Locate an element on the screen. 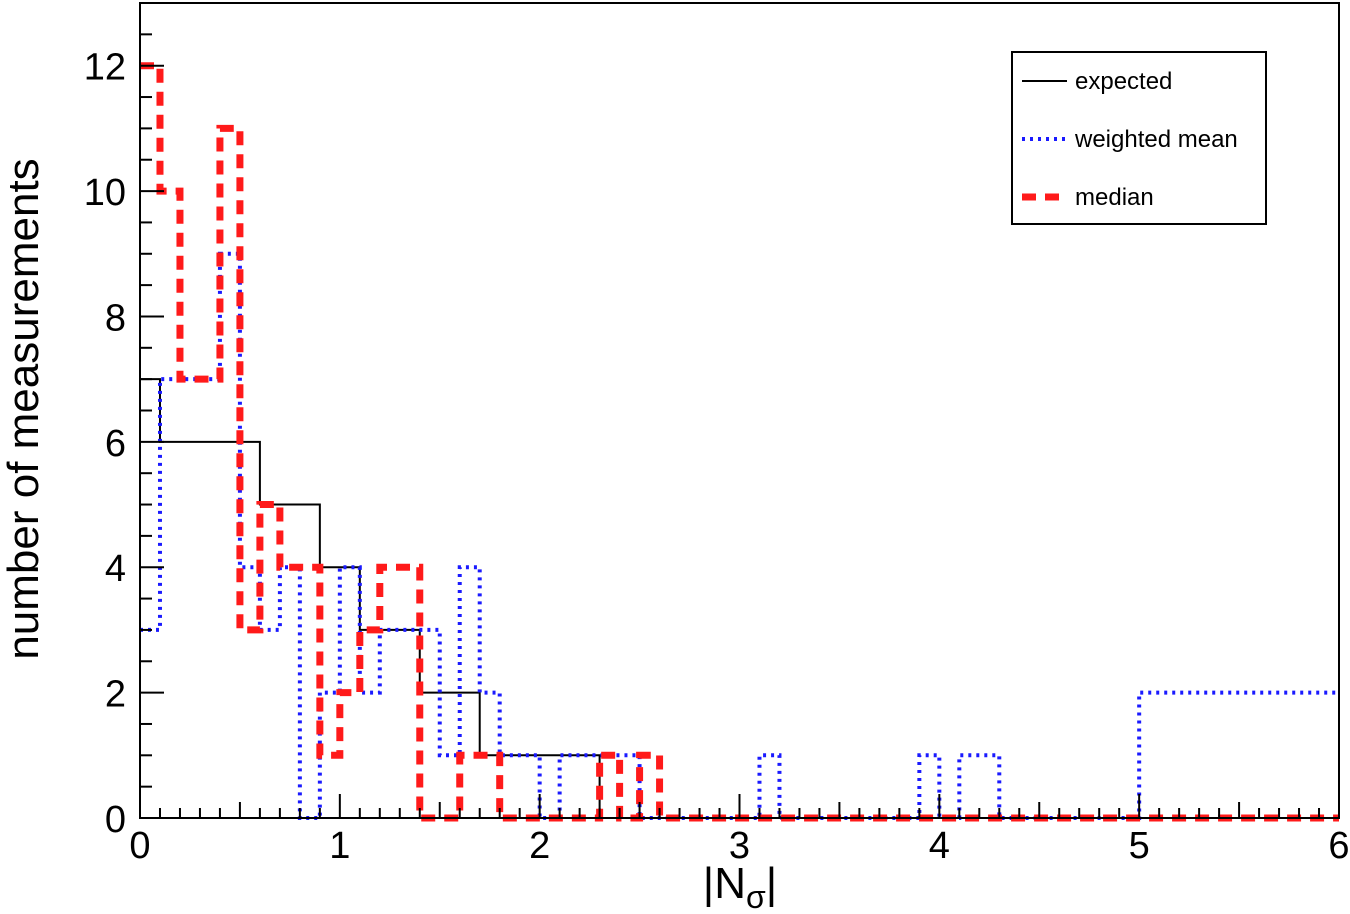 The height and width of the screenshot is (914, 1350). x-tick-label: 0 is located at coordinates (139, 846).